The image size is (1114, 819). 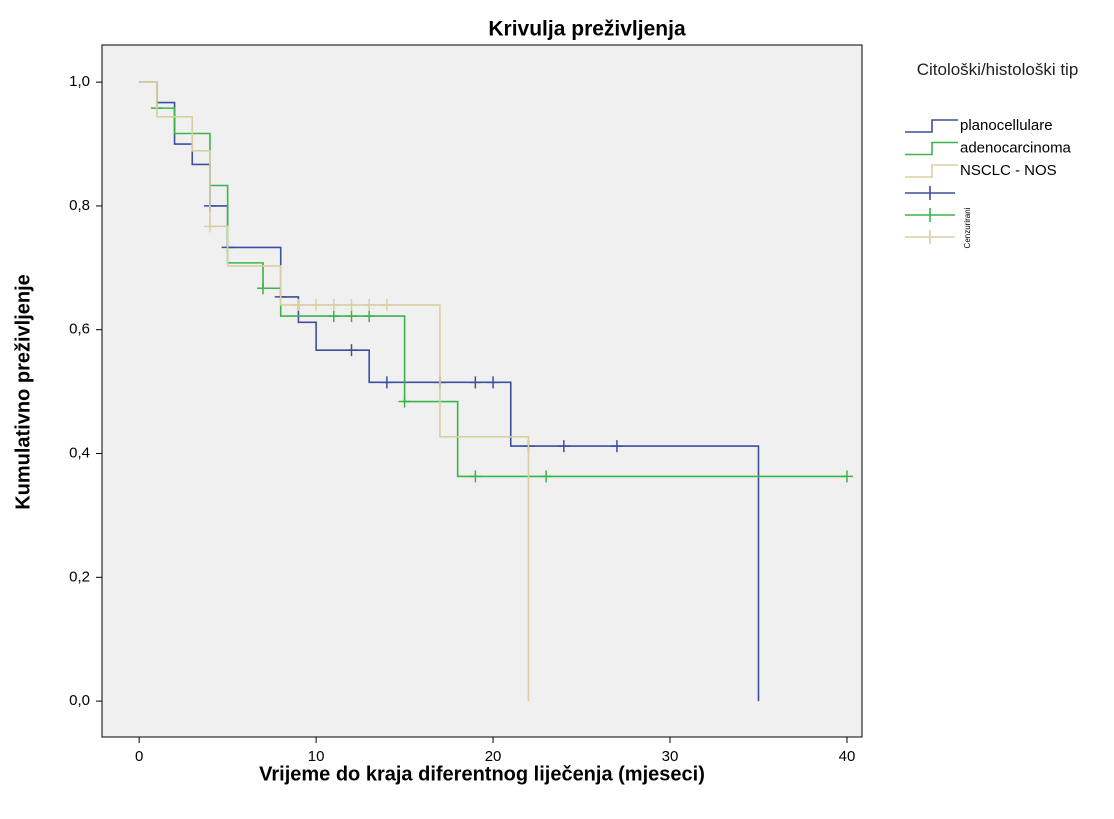 I want to click on x-tick-label: 40, so click(x=847, y=756).